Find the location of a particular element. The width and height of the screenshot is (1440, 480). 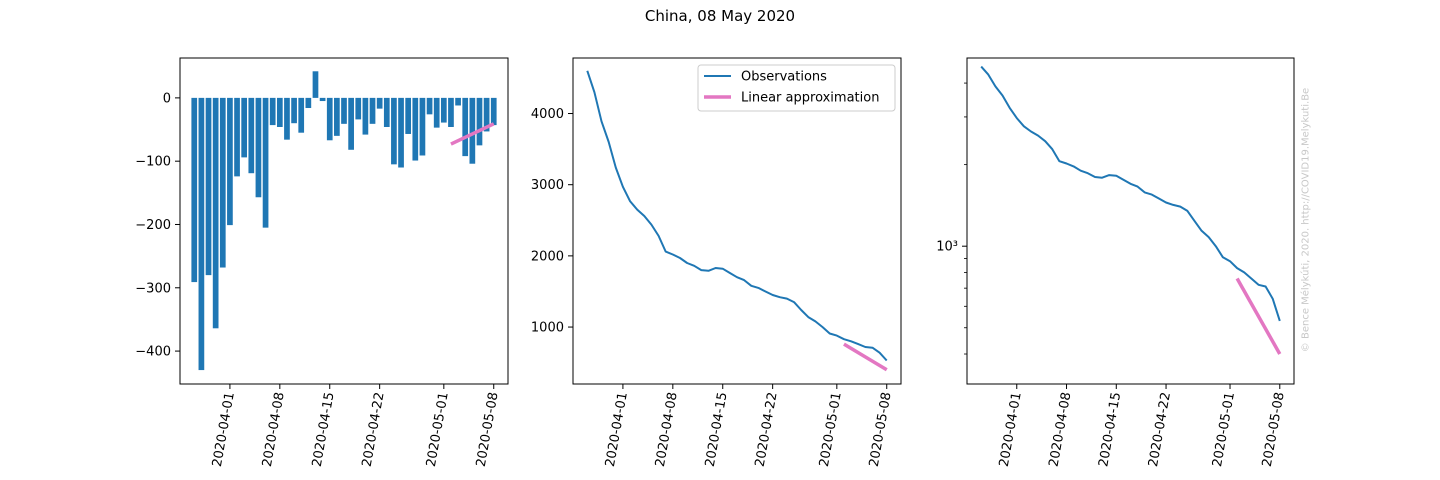

y-tick-label: 2000 is located at coordinates (547, 256).